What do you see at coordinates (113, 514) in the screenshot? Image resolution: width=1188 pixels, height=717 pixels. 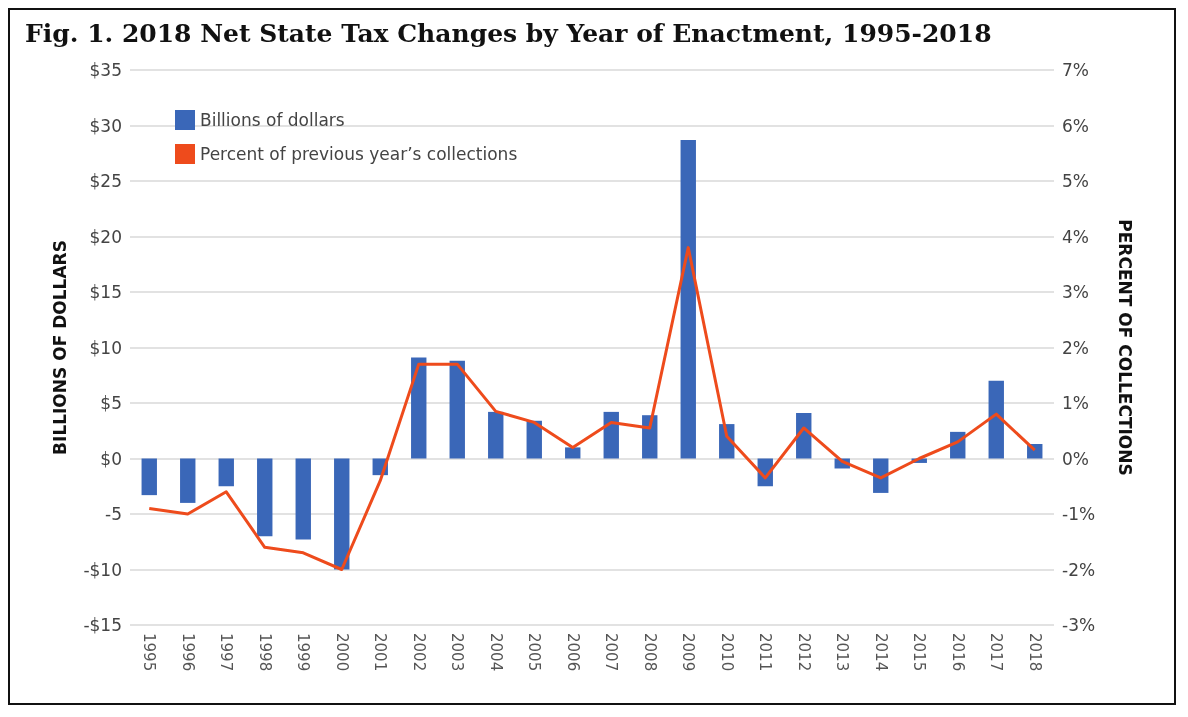 I see `y-tick-label: -5` at bounding box center [113, 514].